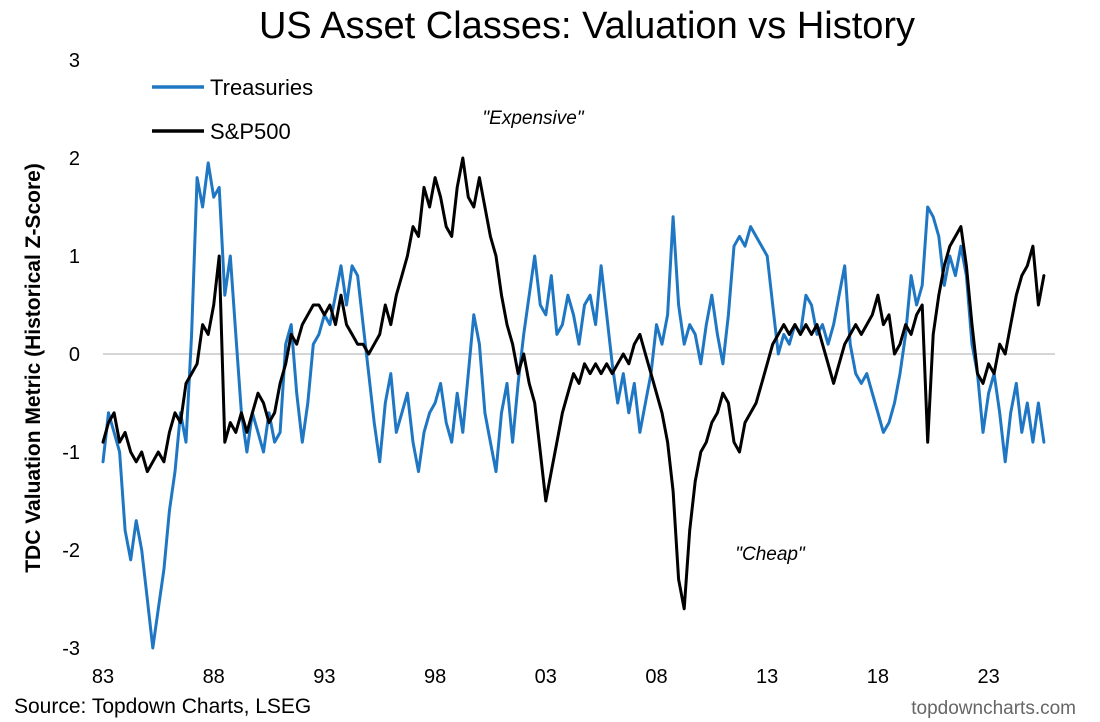 The image size is (1100, 722). Describe the element at coordinates (587, 26) in the screenshot. I see `chart-title: US Asset Classes: Valuation vs History` at that location.